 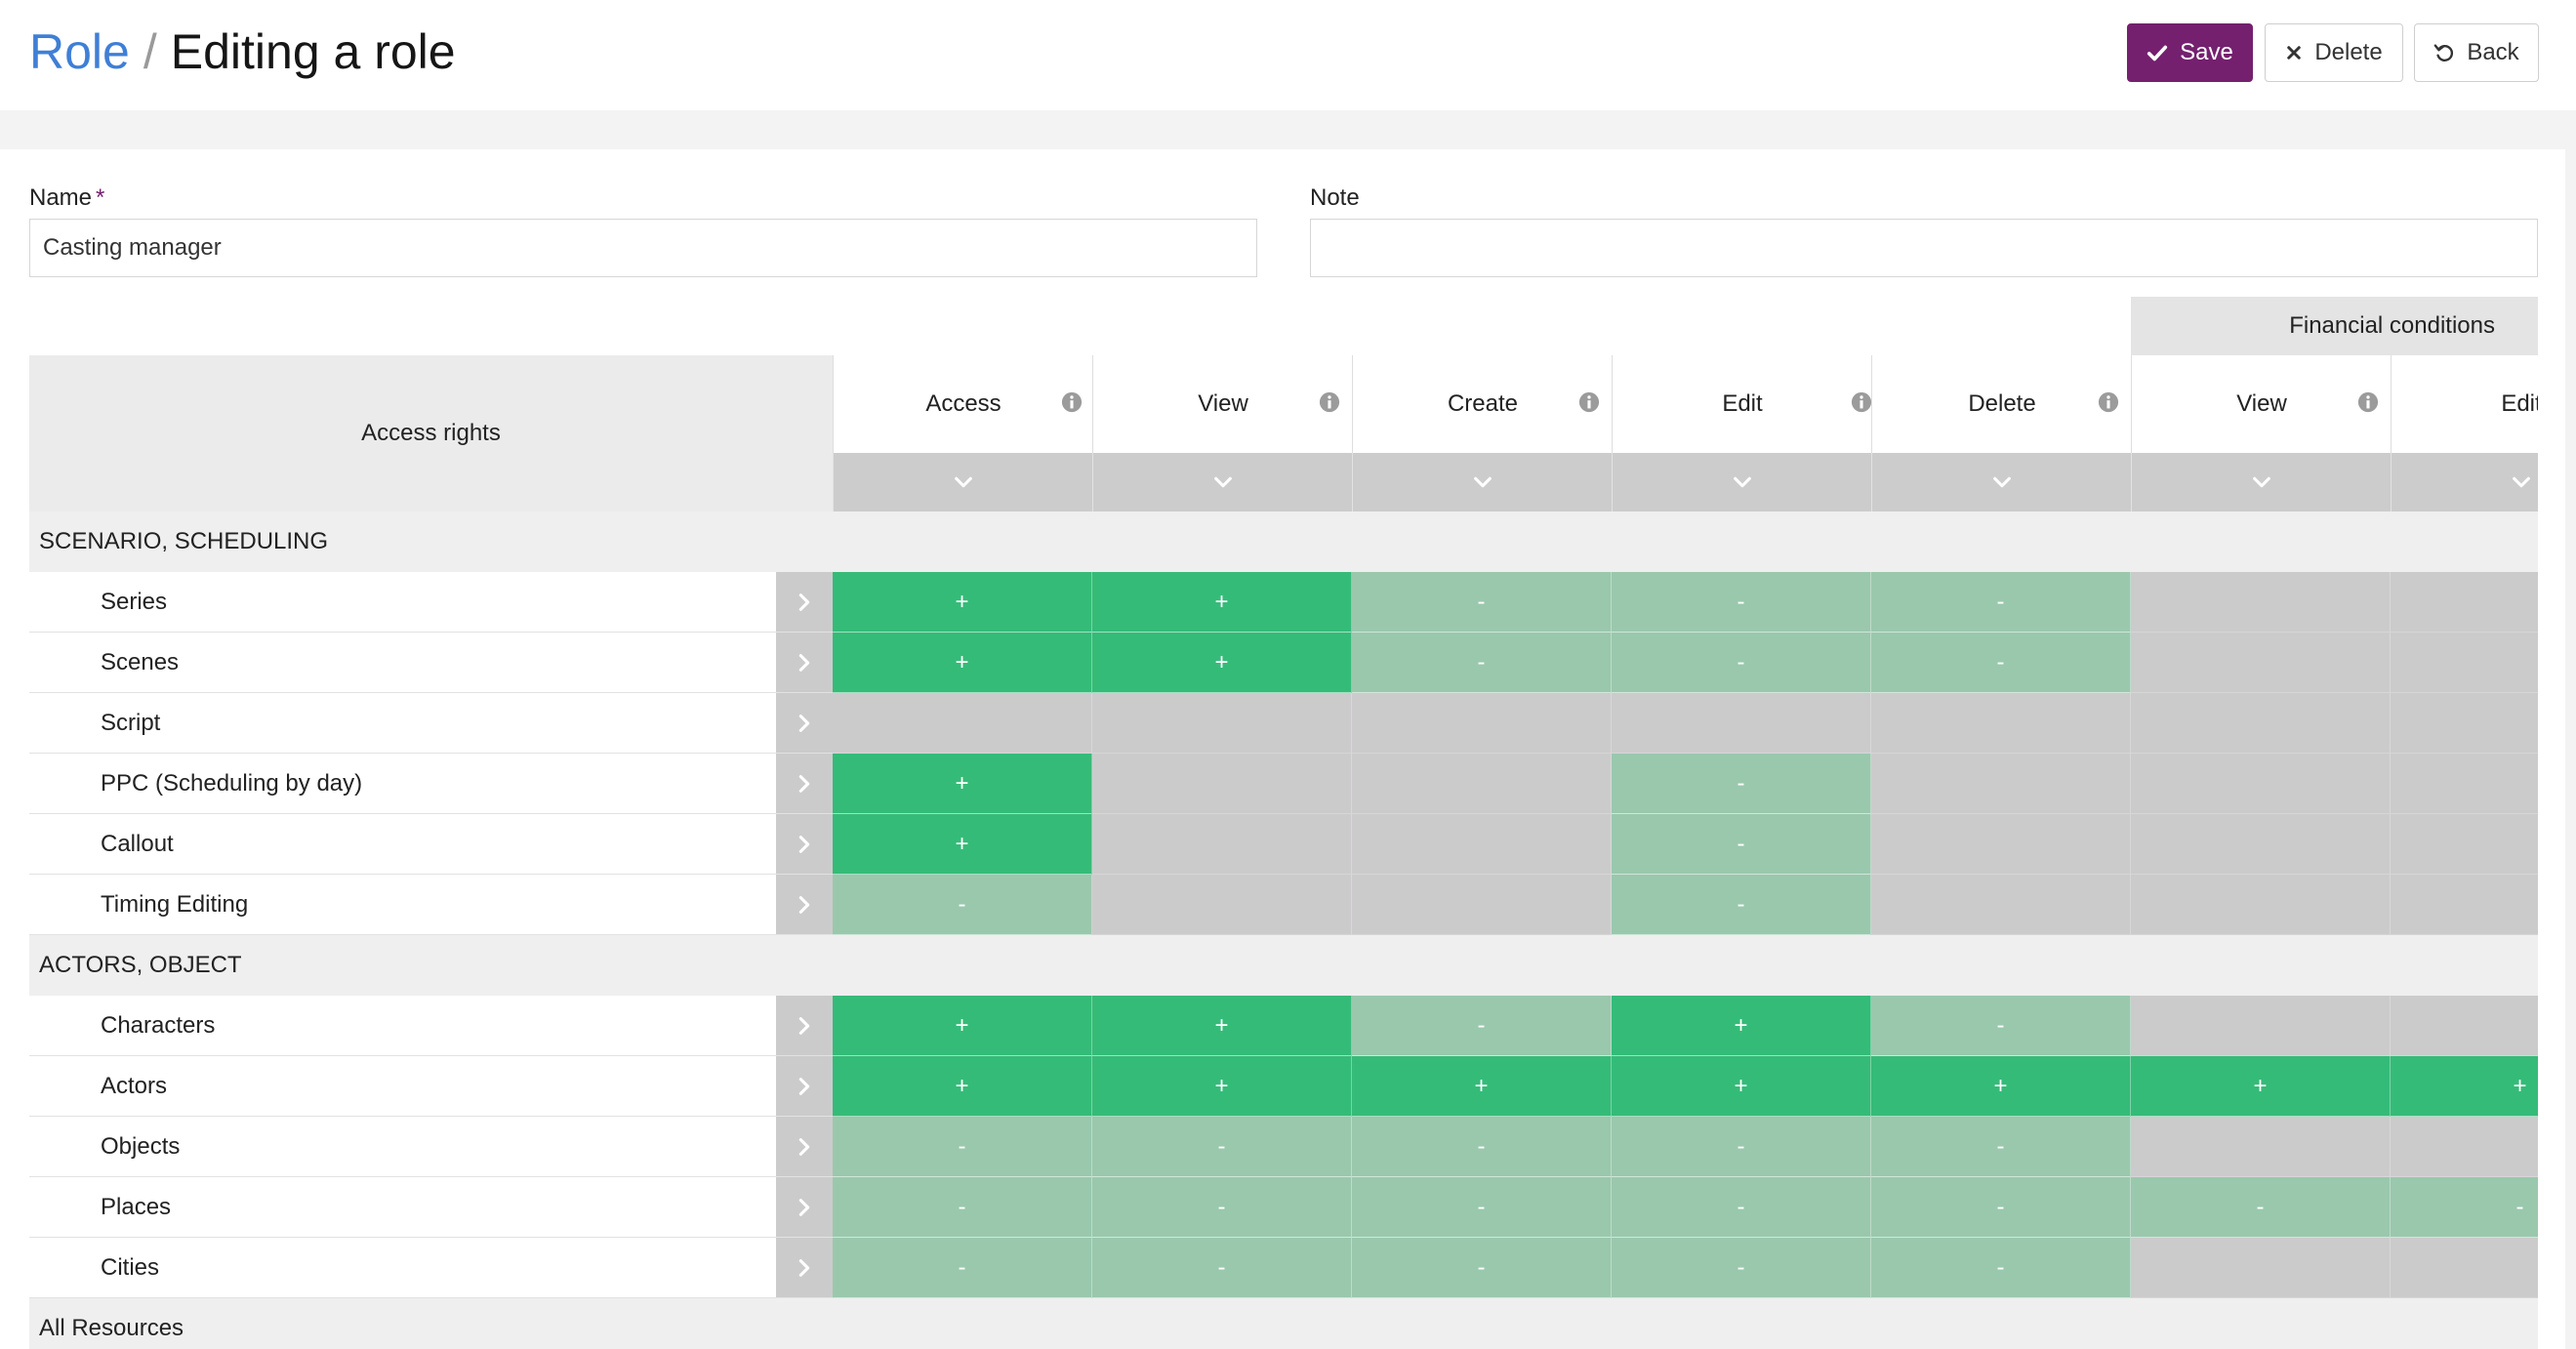 I want to click on back-button: Back, so click(x=2476, y=52).